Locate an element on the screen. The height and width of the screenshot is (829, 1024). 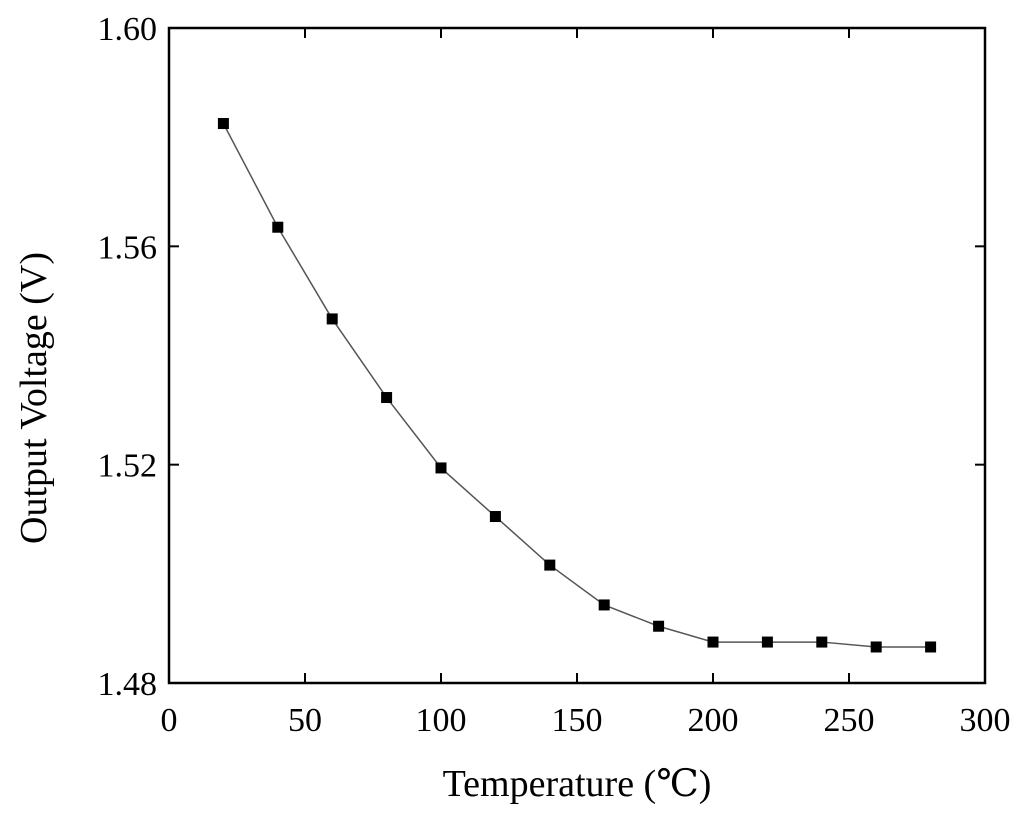
x-tick-label: 200 is located at coordinates (713, 720).